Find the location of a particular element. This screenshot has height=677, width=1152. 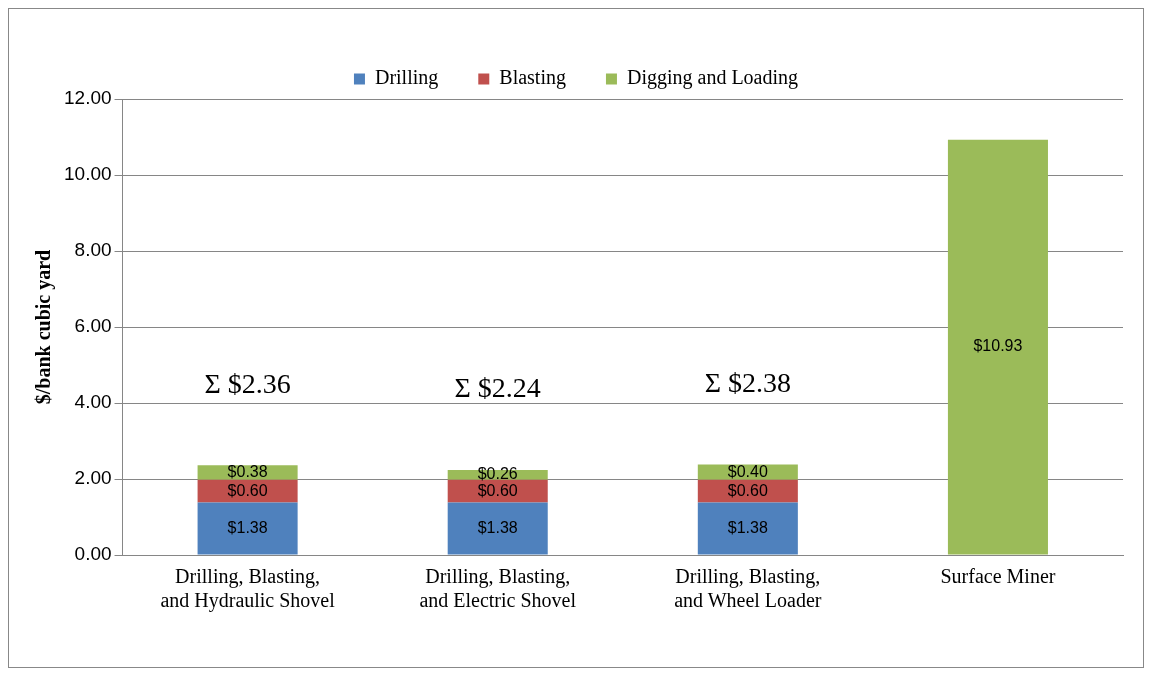

x-tick-label: Drilling, Blasting, and Wheel Loader is located at coordinates (748, 588).